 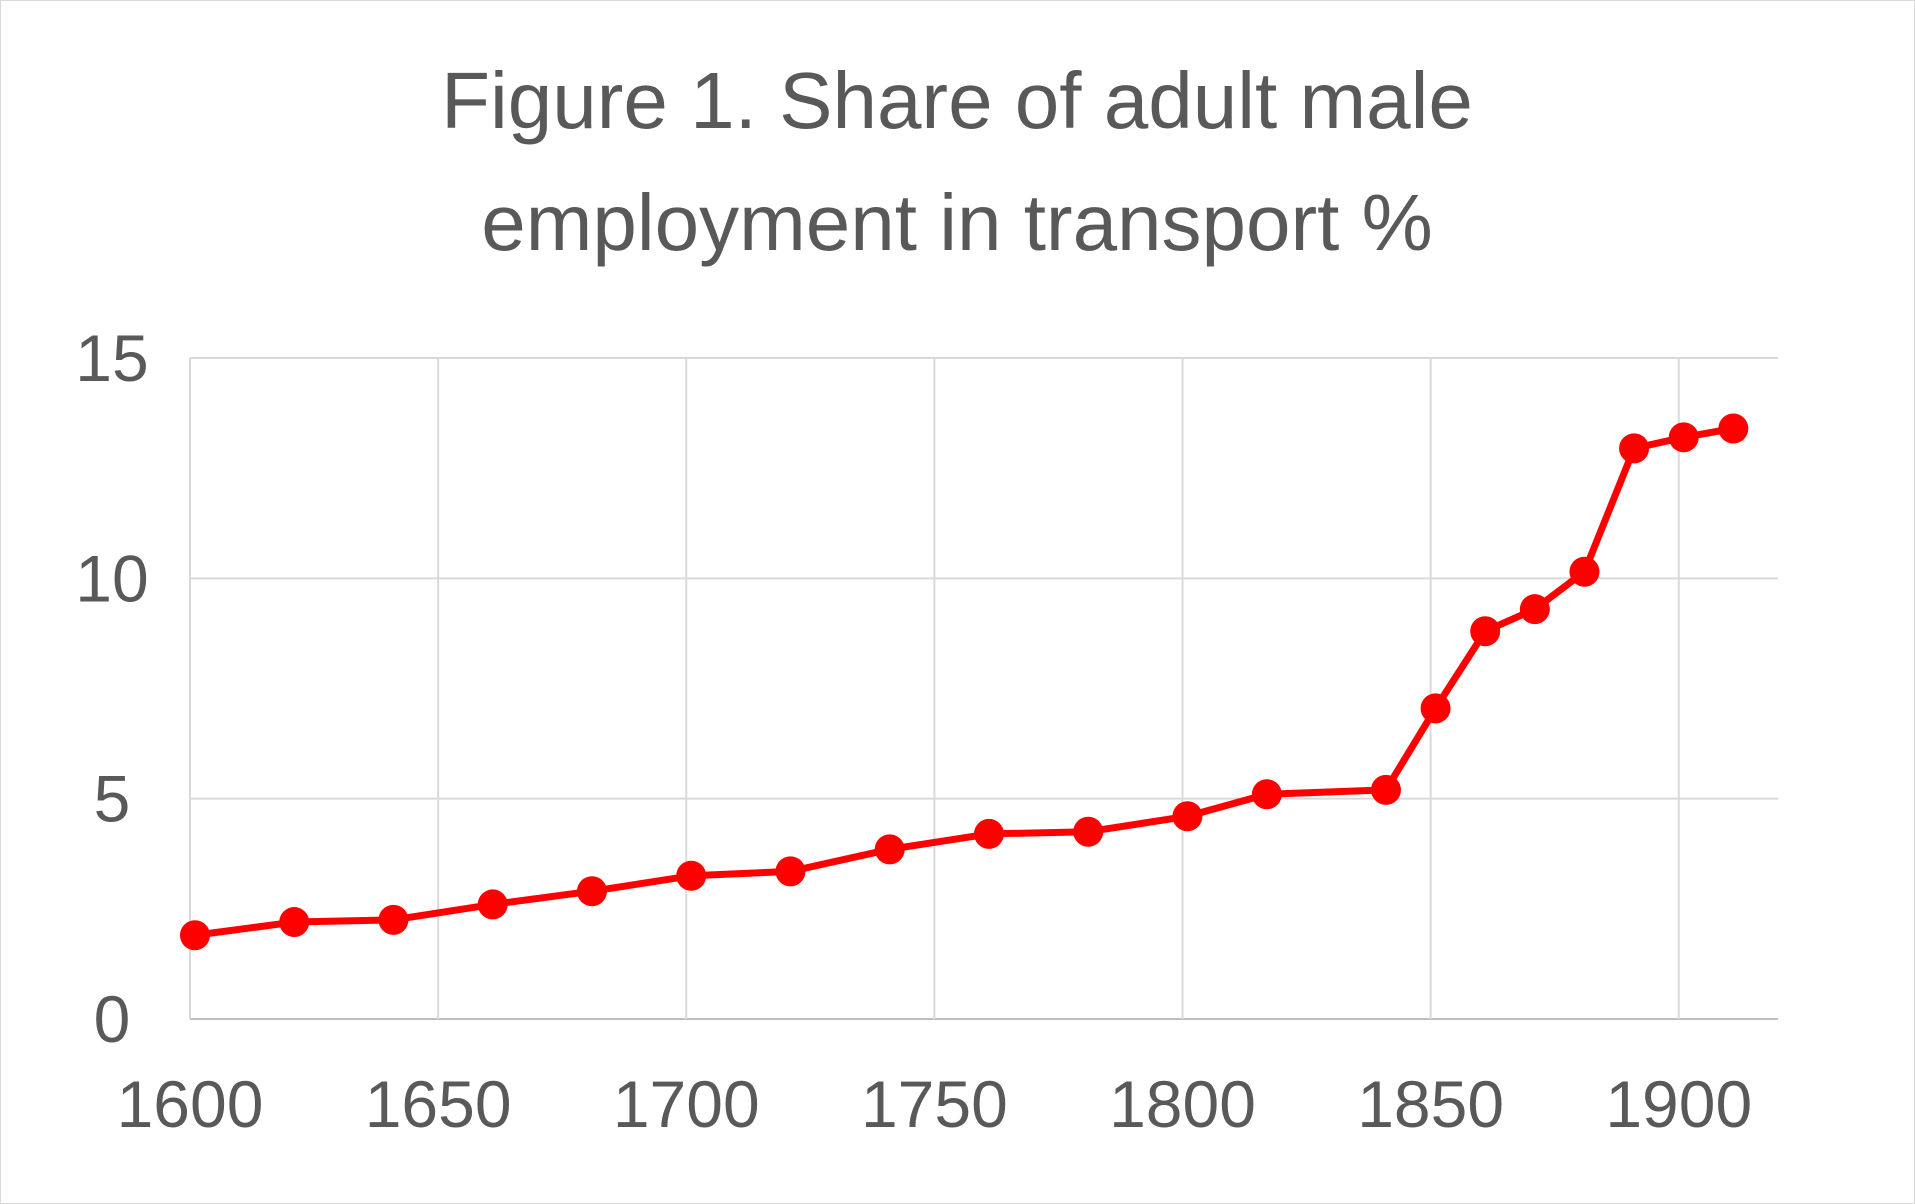 What do you see at coordinates (112, 1019) in the screenshot?
I see `y-tick-label: 0` at bounding box center [112, 1019].